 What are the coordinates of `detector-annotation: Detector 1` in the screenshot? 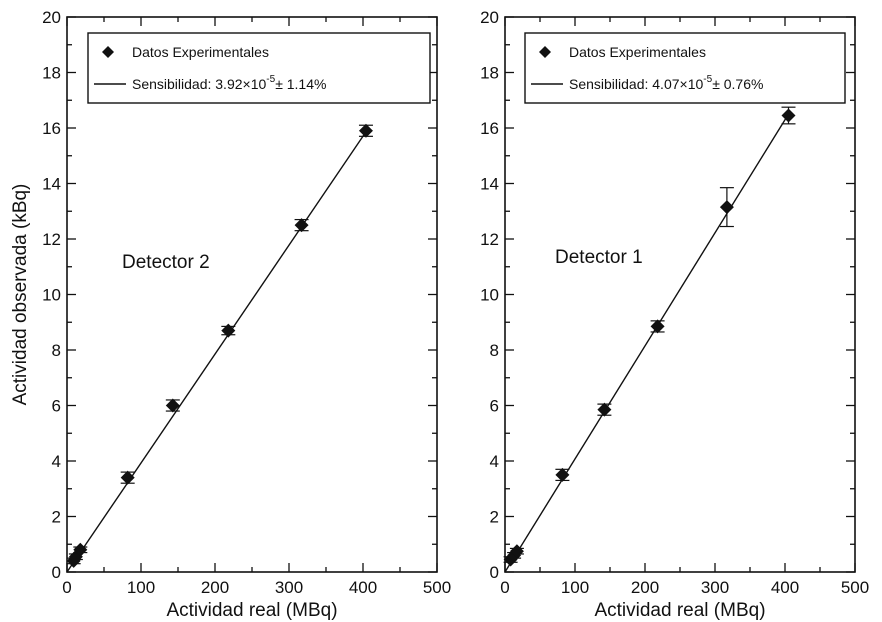 It's located at (599, 257).